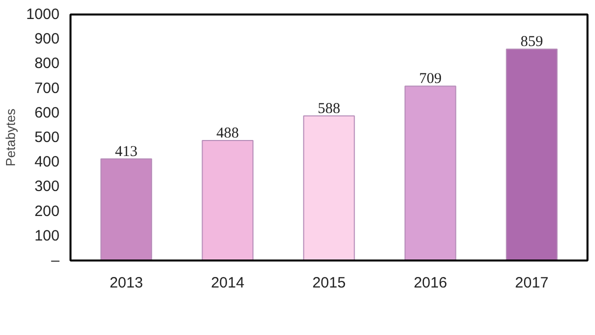  What do you see at coordinates (43, 14) in the screenshot?
I see `y-tick-label: 1000` at bounding box center [43, 14].